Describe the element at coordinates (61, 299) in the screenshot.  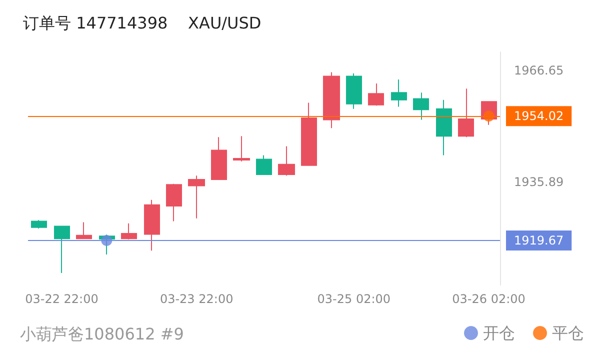
I see `x-tick-label: 03-22 22:00` at that location.